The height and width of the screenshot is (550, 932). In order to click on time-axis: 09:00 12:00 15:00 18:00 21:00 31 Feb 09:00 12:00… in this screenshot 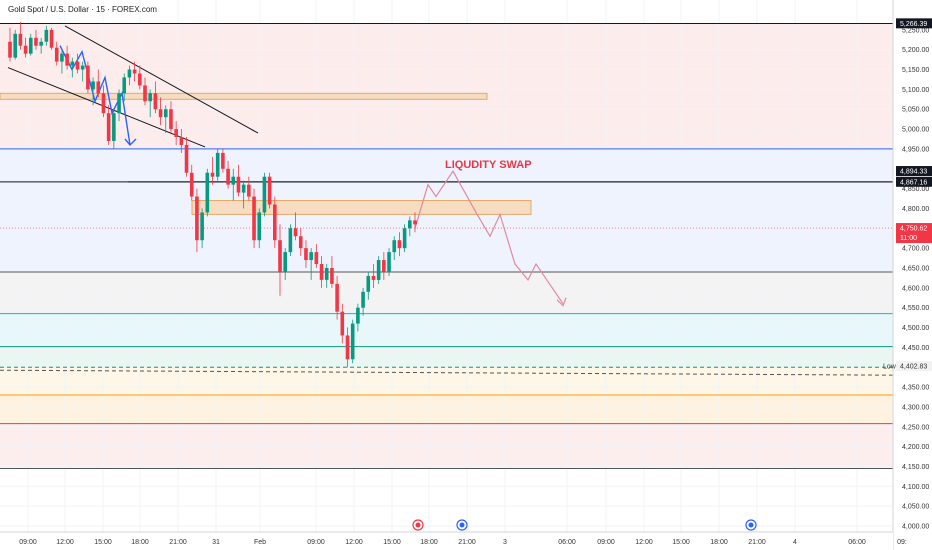, I will do `click(453, 534)`.